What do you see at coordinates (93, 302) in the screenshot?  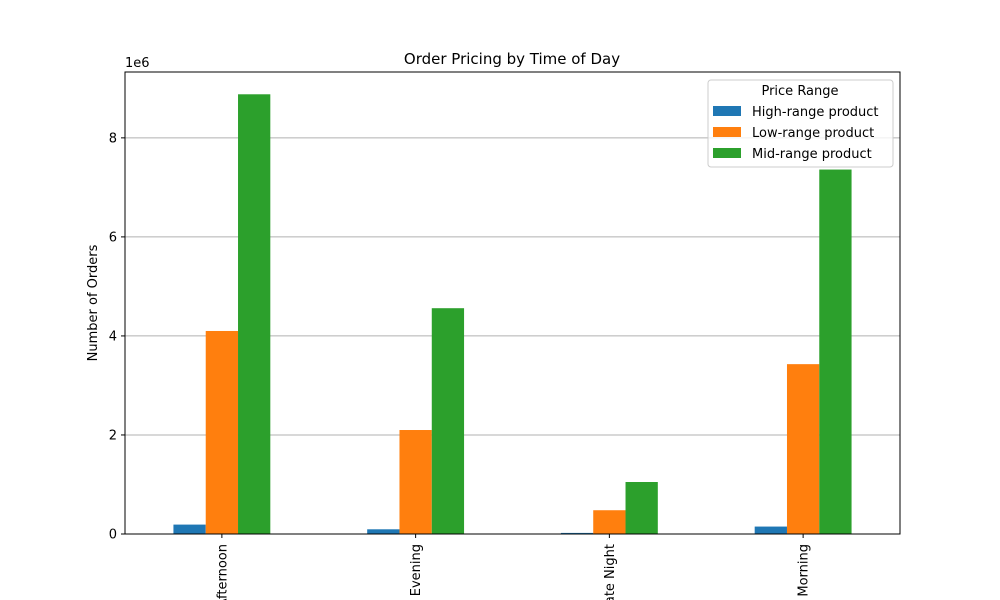 I see `y-axis-label: Number of Orders` at bounding box center [93, 302].